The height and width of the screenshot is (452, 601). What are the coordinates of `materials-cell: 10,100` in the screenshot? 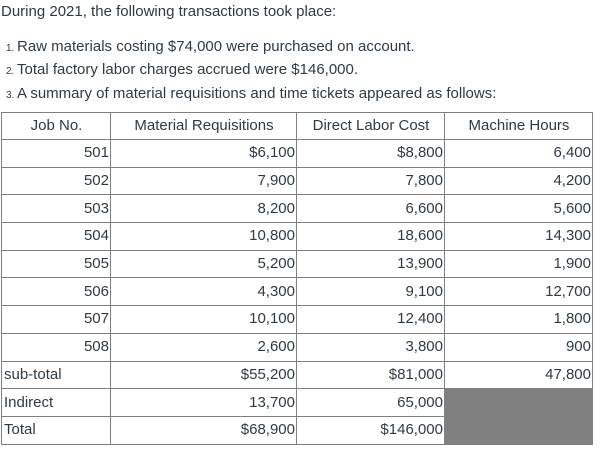 It's located at (203, 319).